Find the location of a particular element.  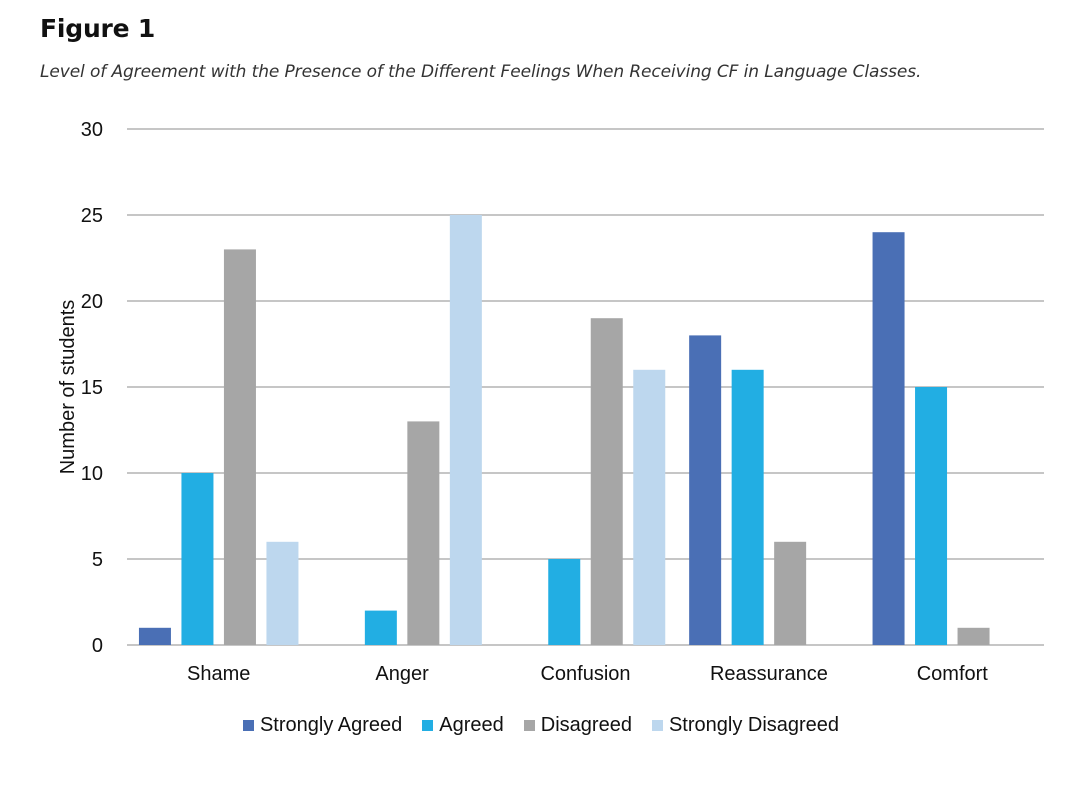

y-tick-label: 20 is located at coordinates (92, 302).